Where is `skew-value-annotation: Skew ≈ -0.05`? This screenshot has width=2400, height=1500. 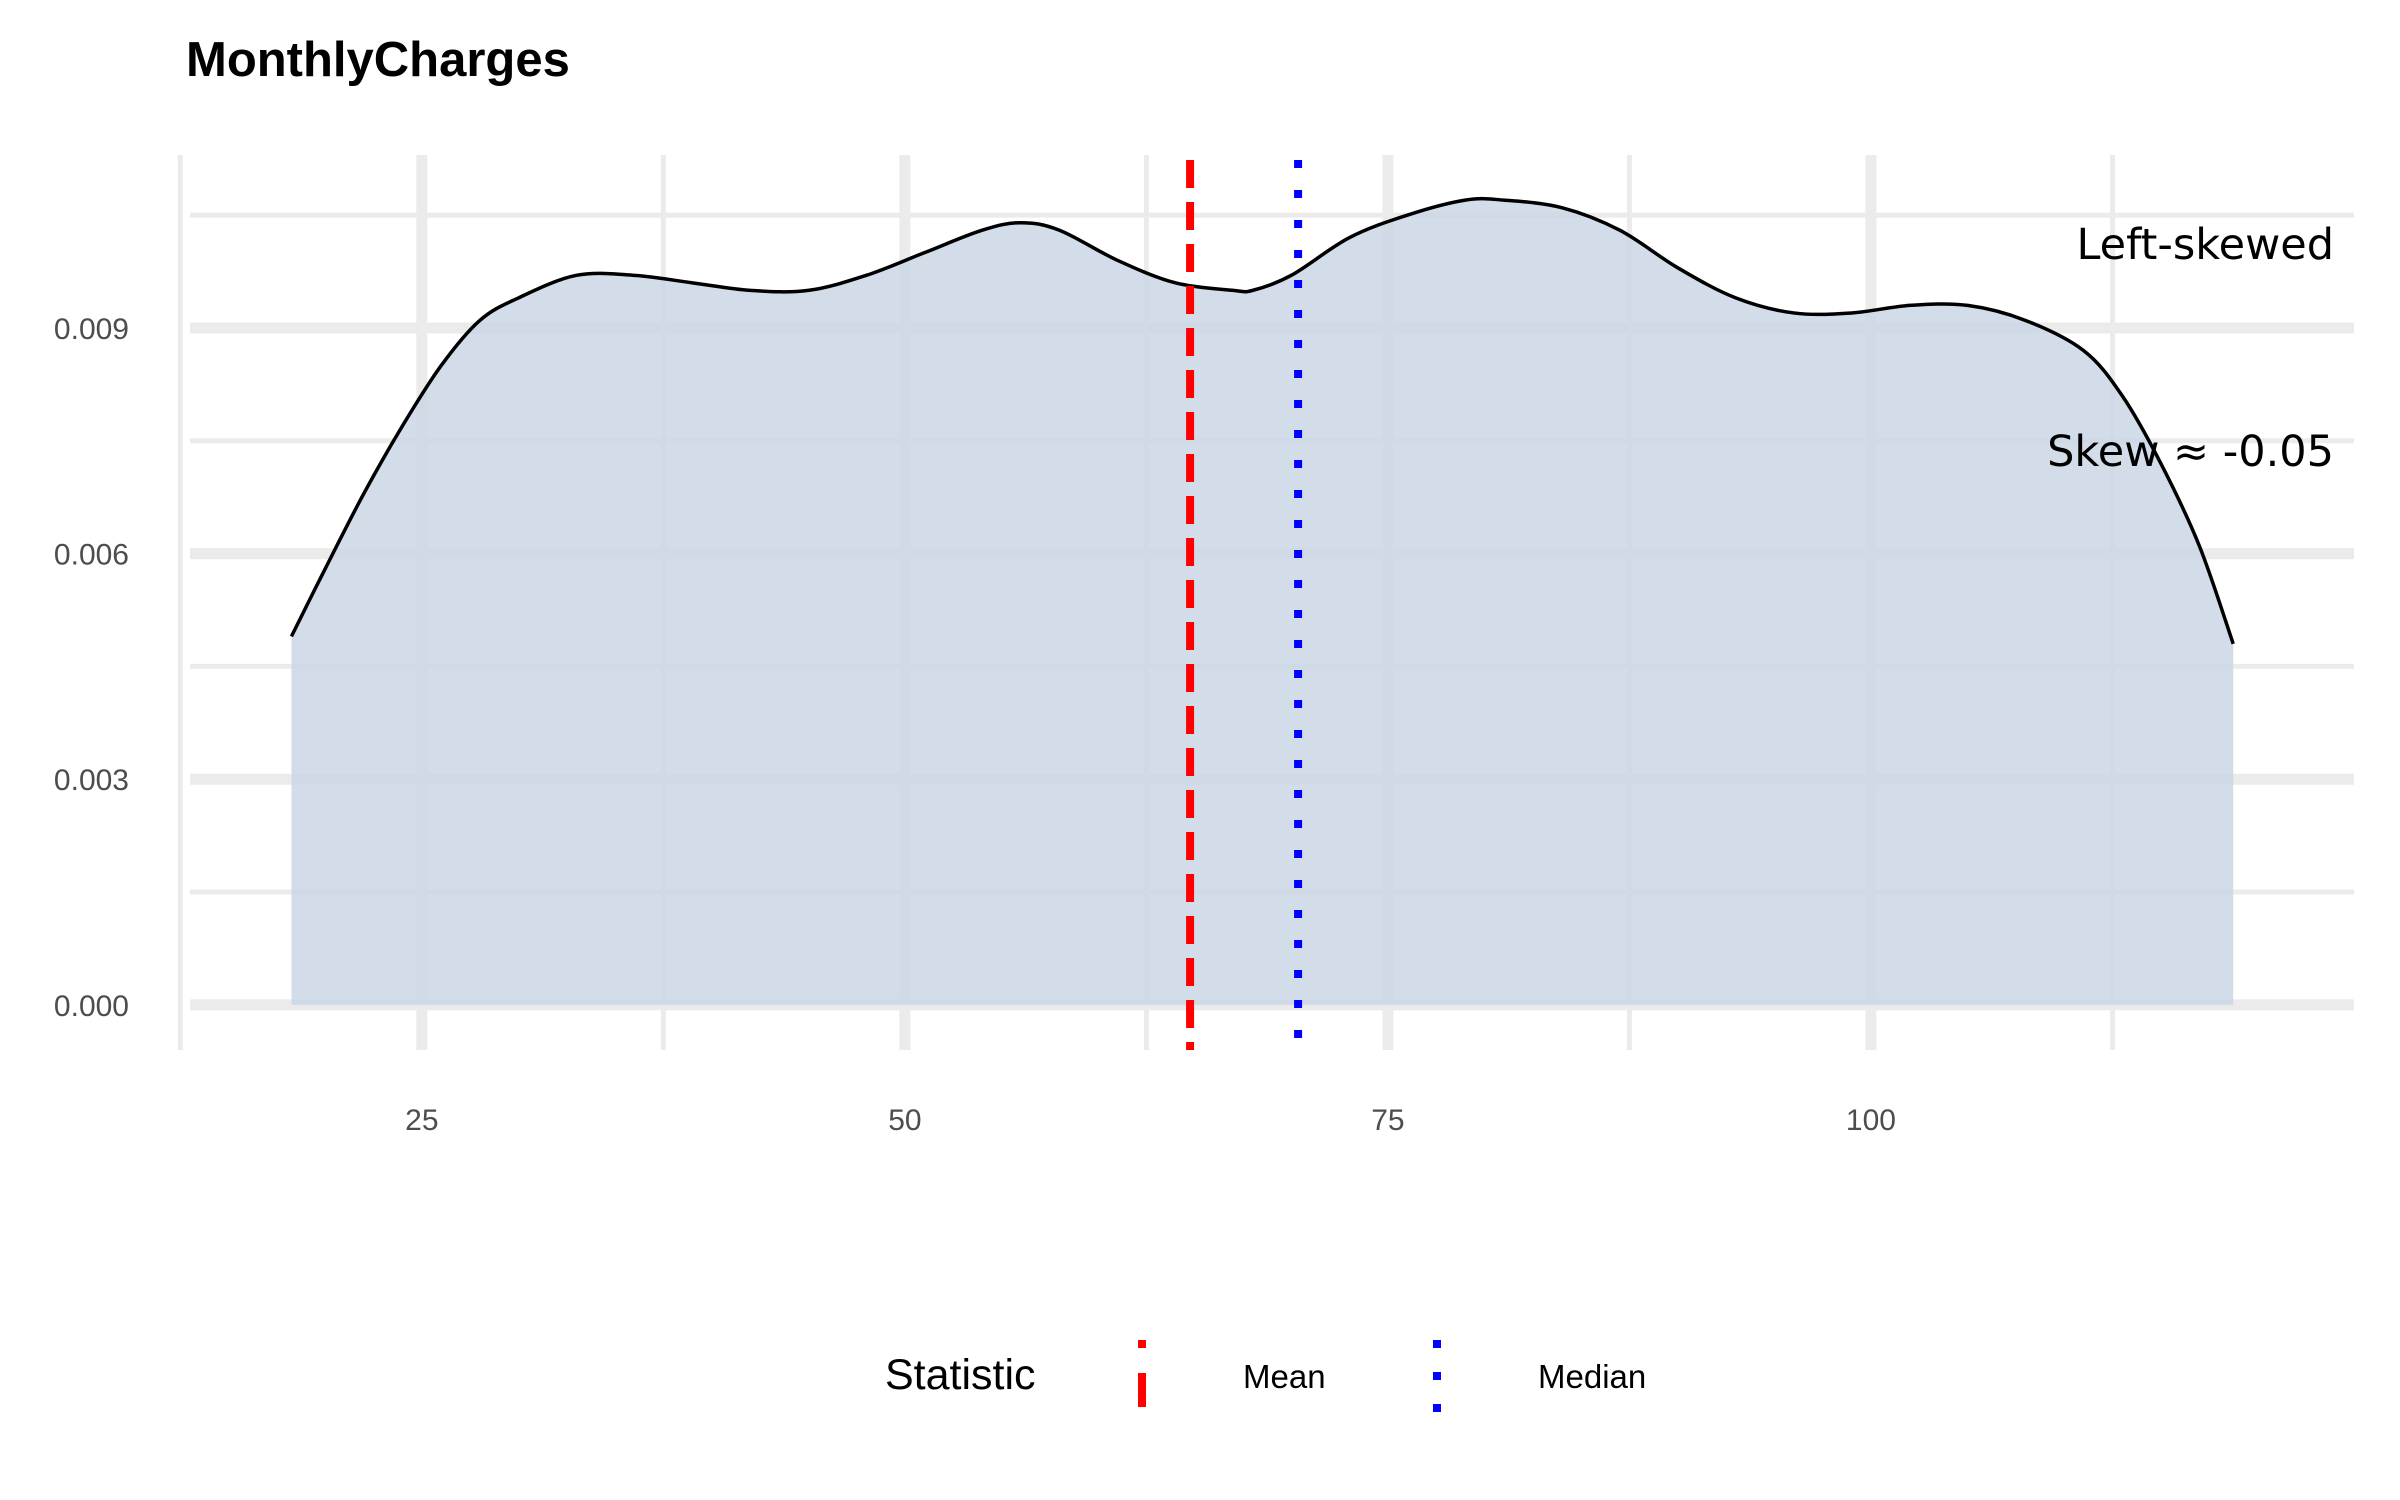
skew-value-annotation: Skew ≈ -0.05 is located at coordinates (2190, 452).